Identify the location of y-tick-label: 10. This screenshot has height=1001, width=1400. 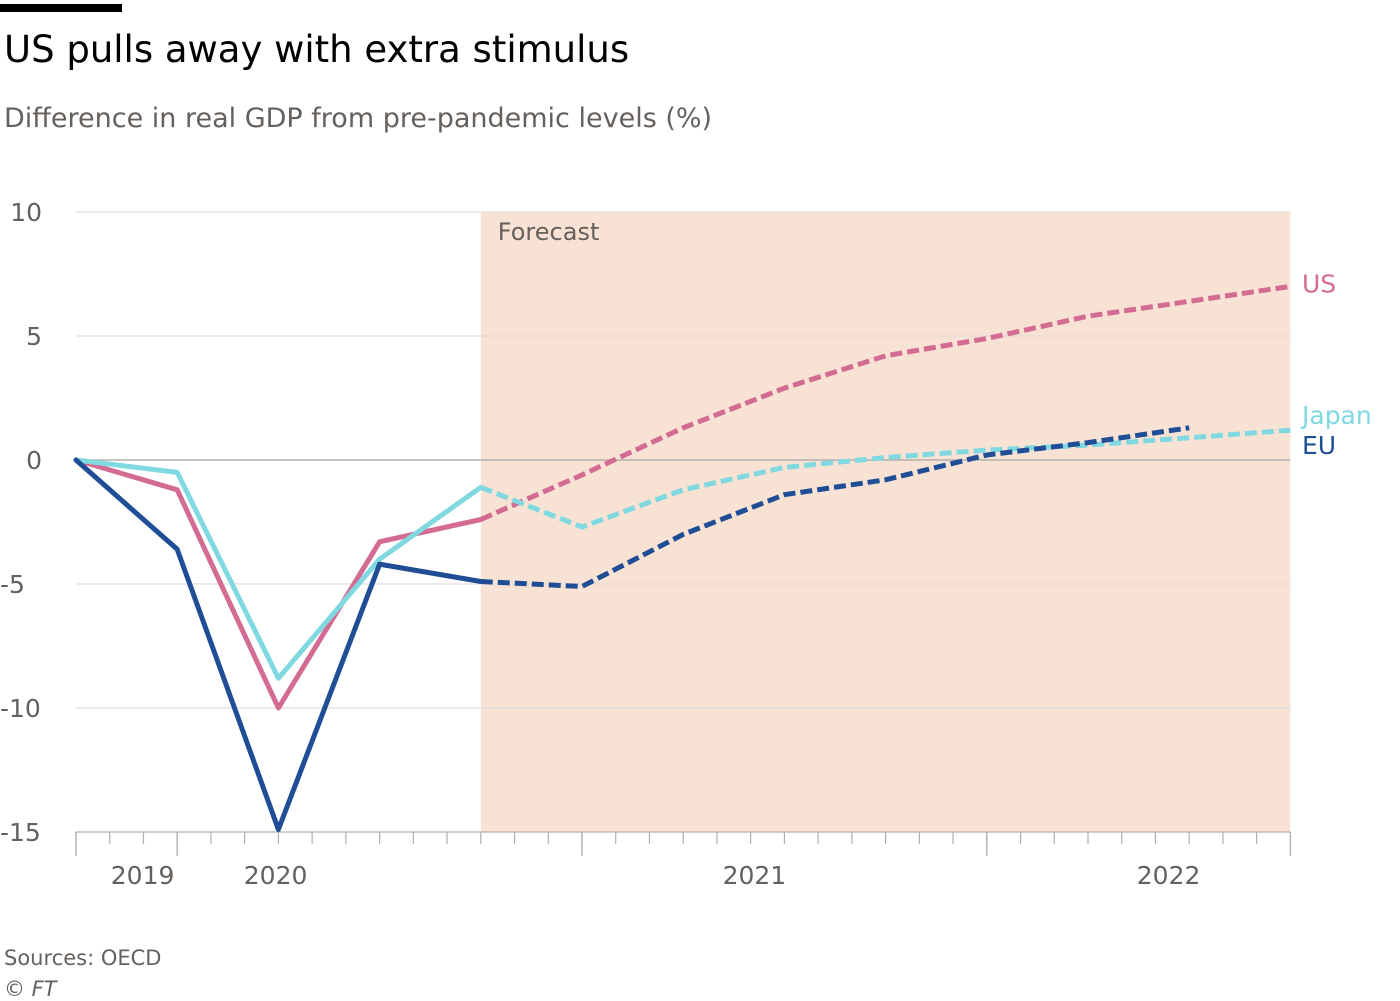
(26, 212).